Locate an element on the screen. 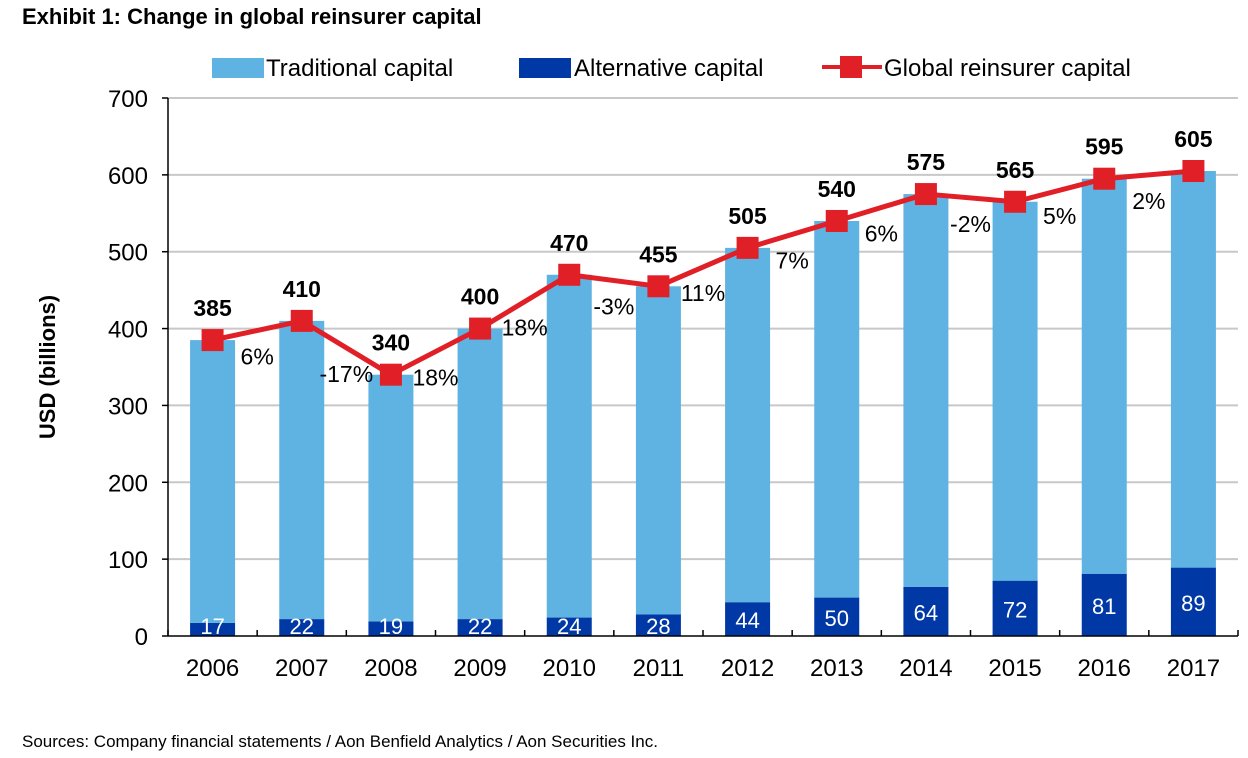 This screenshot has width=1248, height=758. x-tick-label: 2010 is located at coordinates (569, 668).